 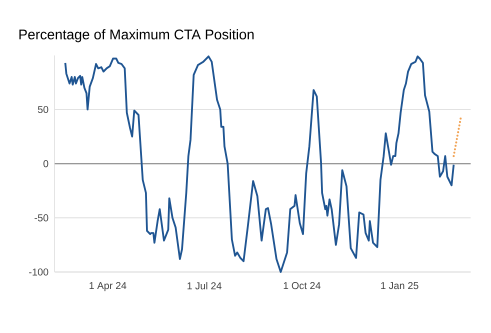 What do you see at coordinates (136, 35) in the screenshot?
I see `chart-title: Percentage of Maximum CTA Position` at bounding box center [136, 35].